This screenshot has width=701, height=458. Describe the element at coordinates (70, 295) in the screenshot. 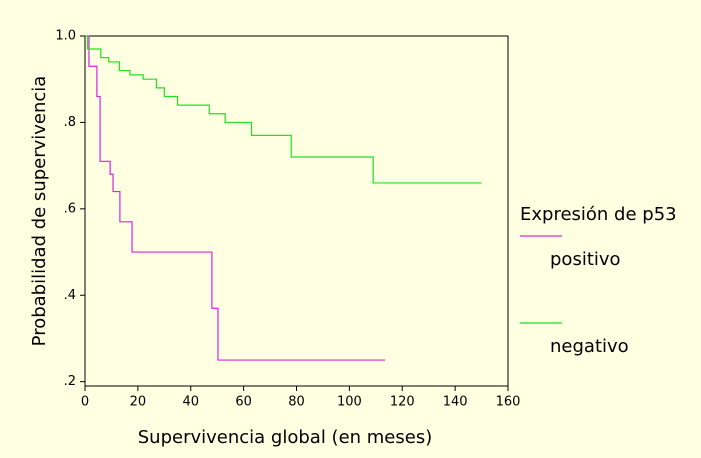

I see `y-tick-label: .4` at that location.